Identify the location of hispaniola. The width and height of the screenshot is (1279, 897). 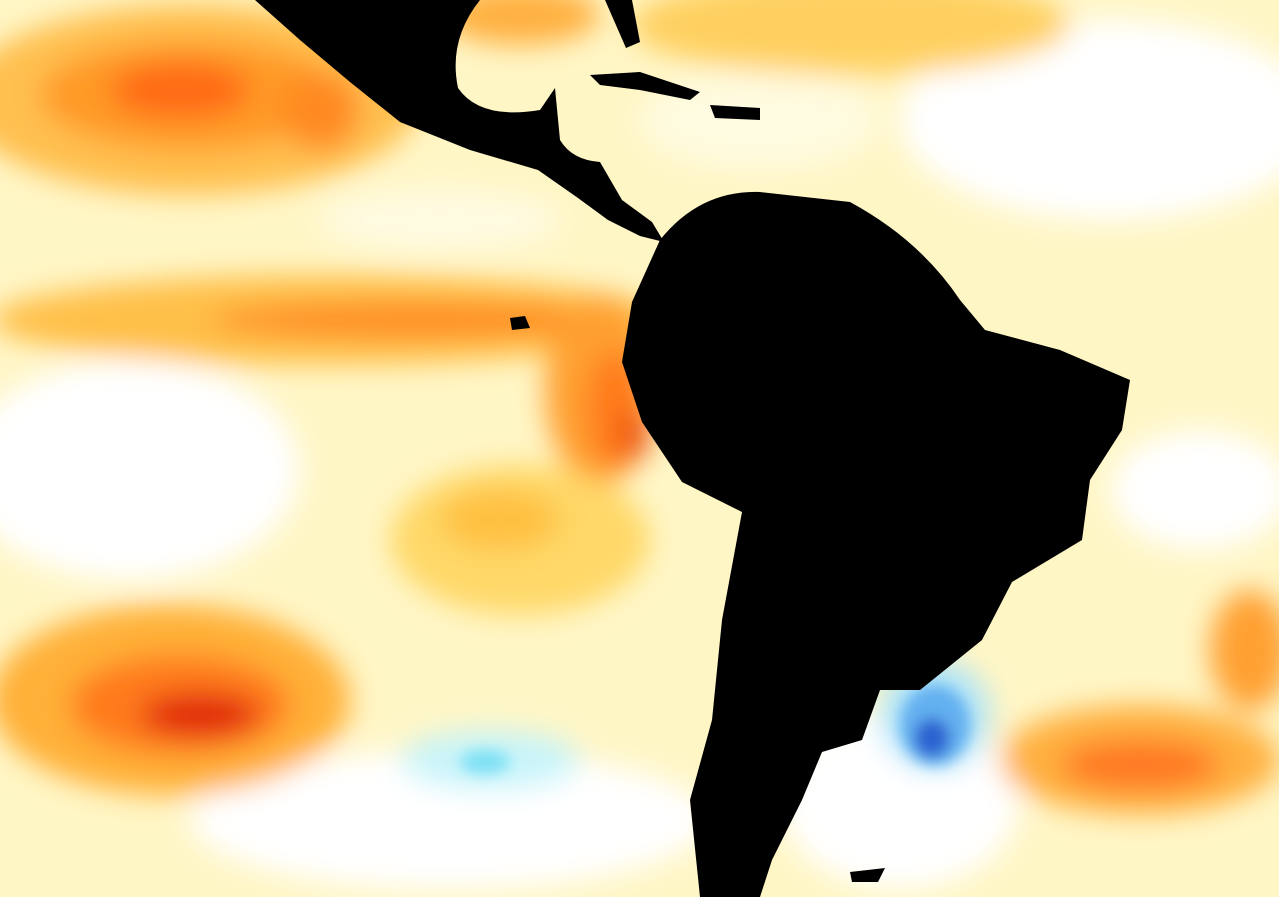
(735, 112).